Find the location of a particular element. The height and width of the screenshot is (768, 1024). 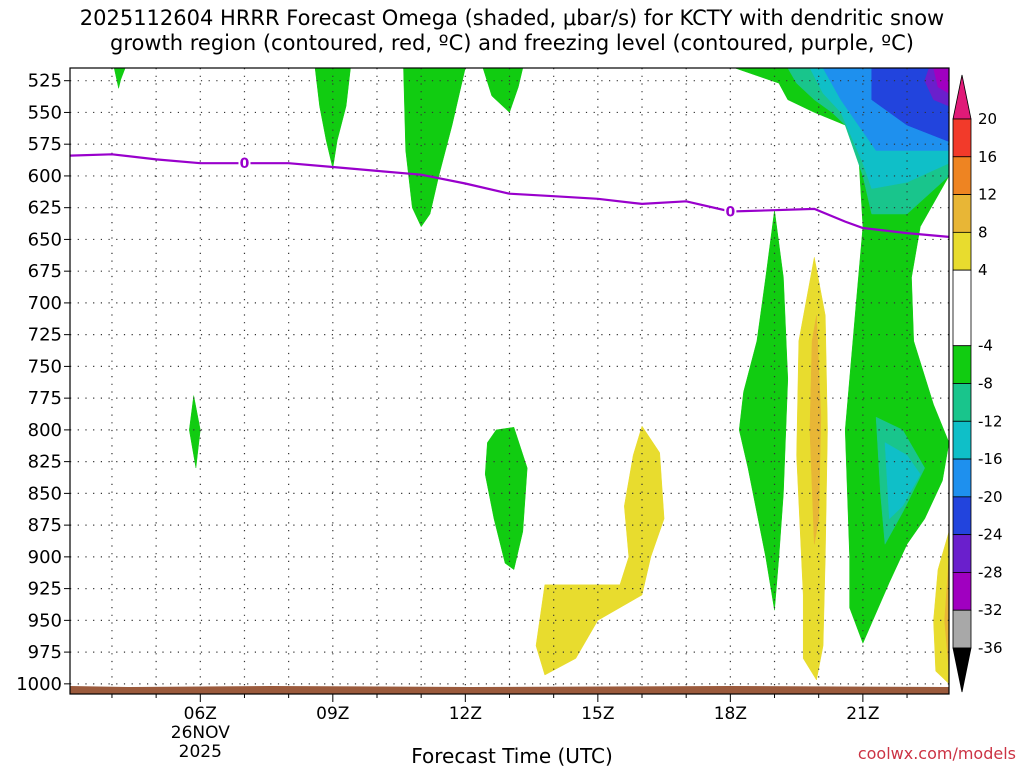

ground-layer is located at coordinates (509, 690).